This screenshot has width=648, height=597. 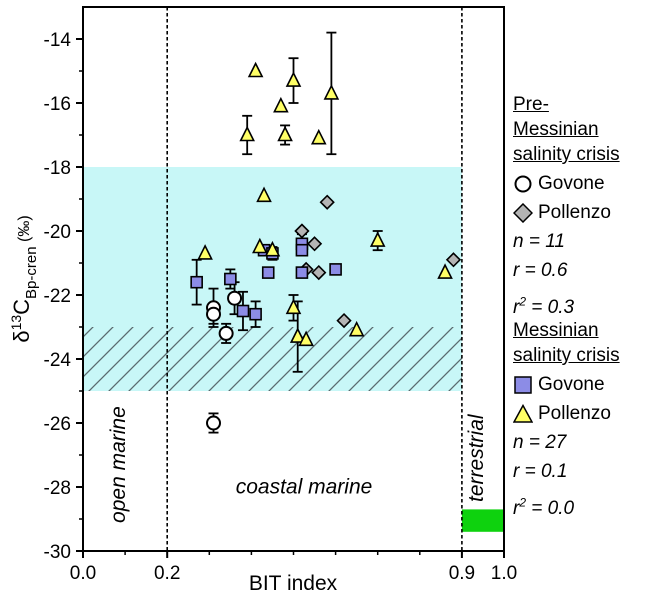 What do you see at coordinates (57, 488) in the screenshot?
I see `y-tick-label: -28` at bounding box center [57, 488].